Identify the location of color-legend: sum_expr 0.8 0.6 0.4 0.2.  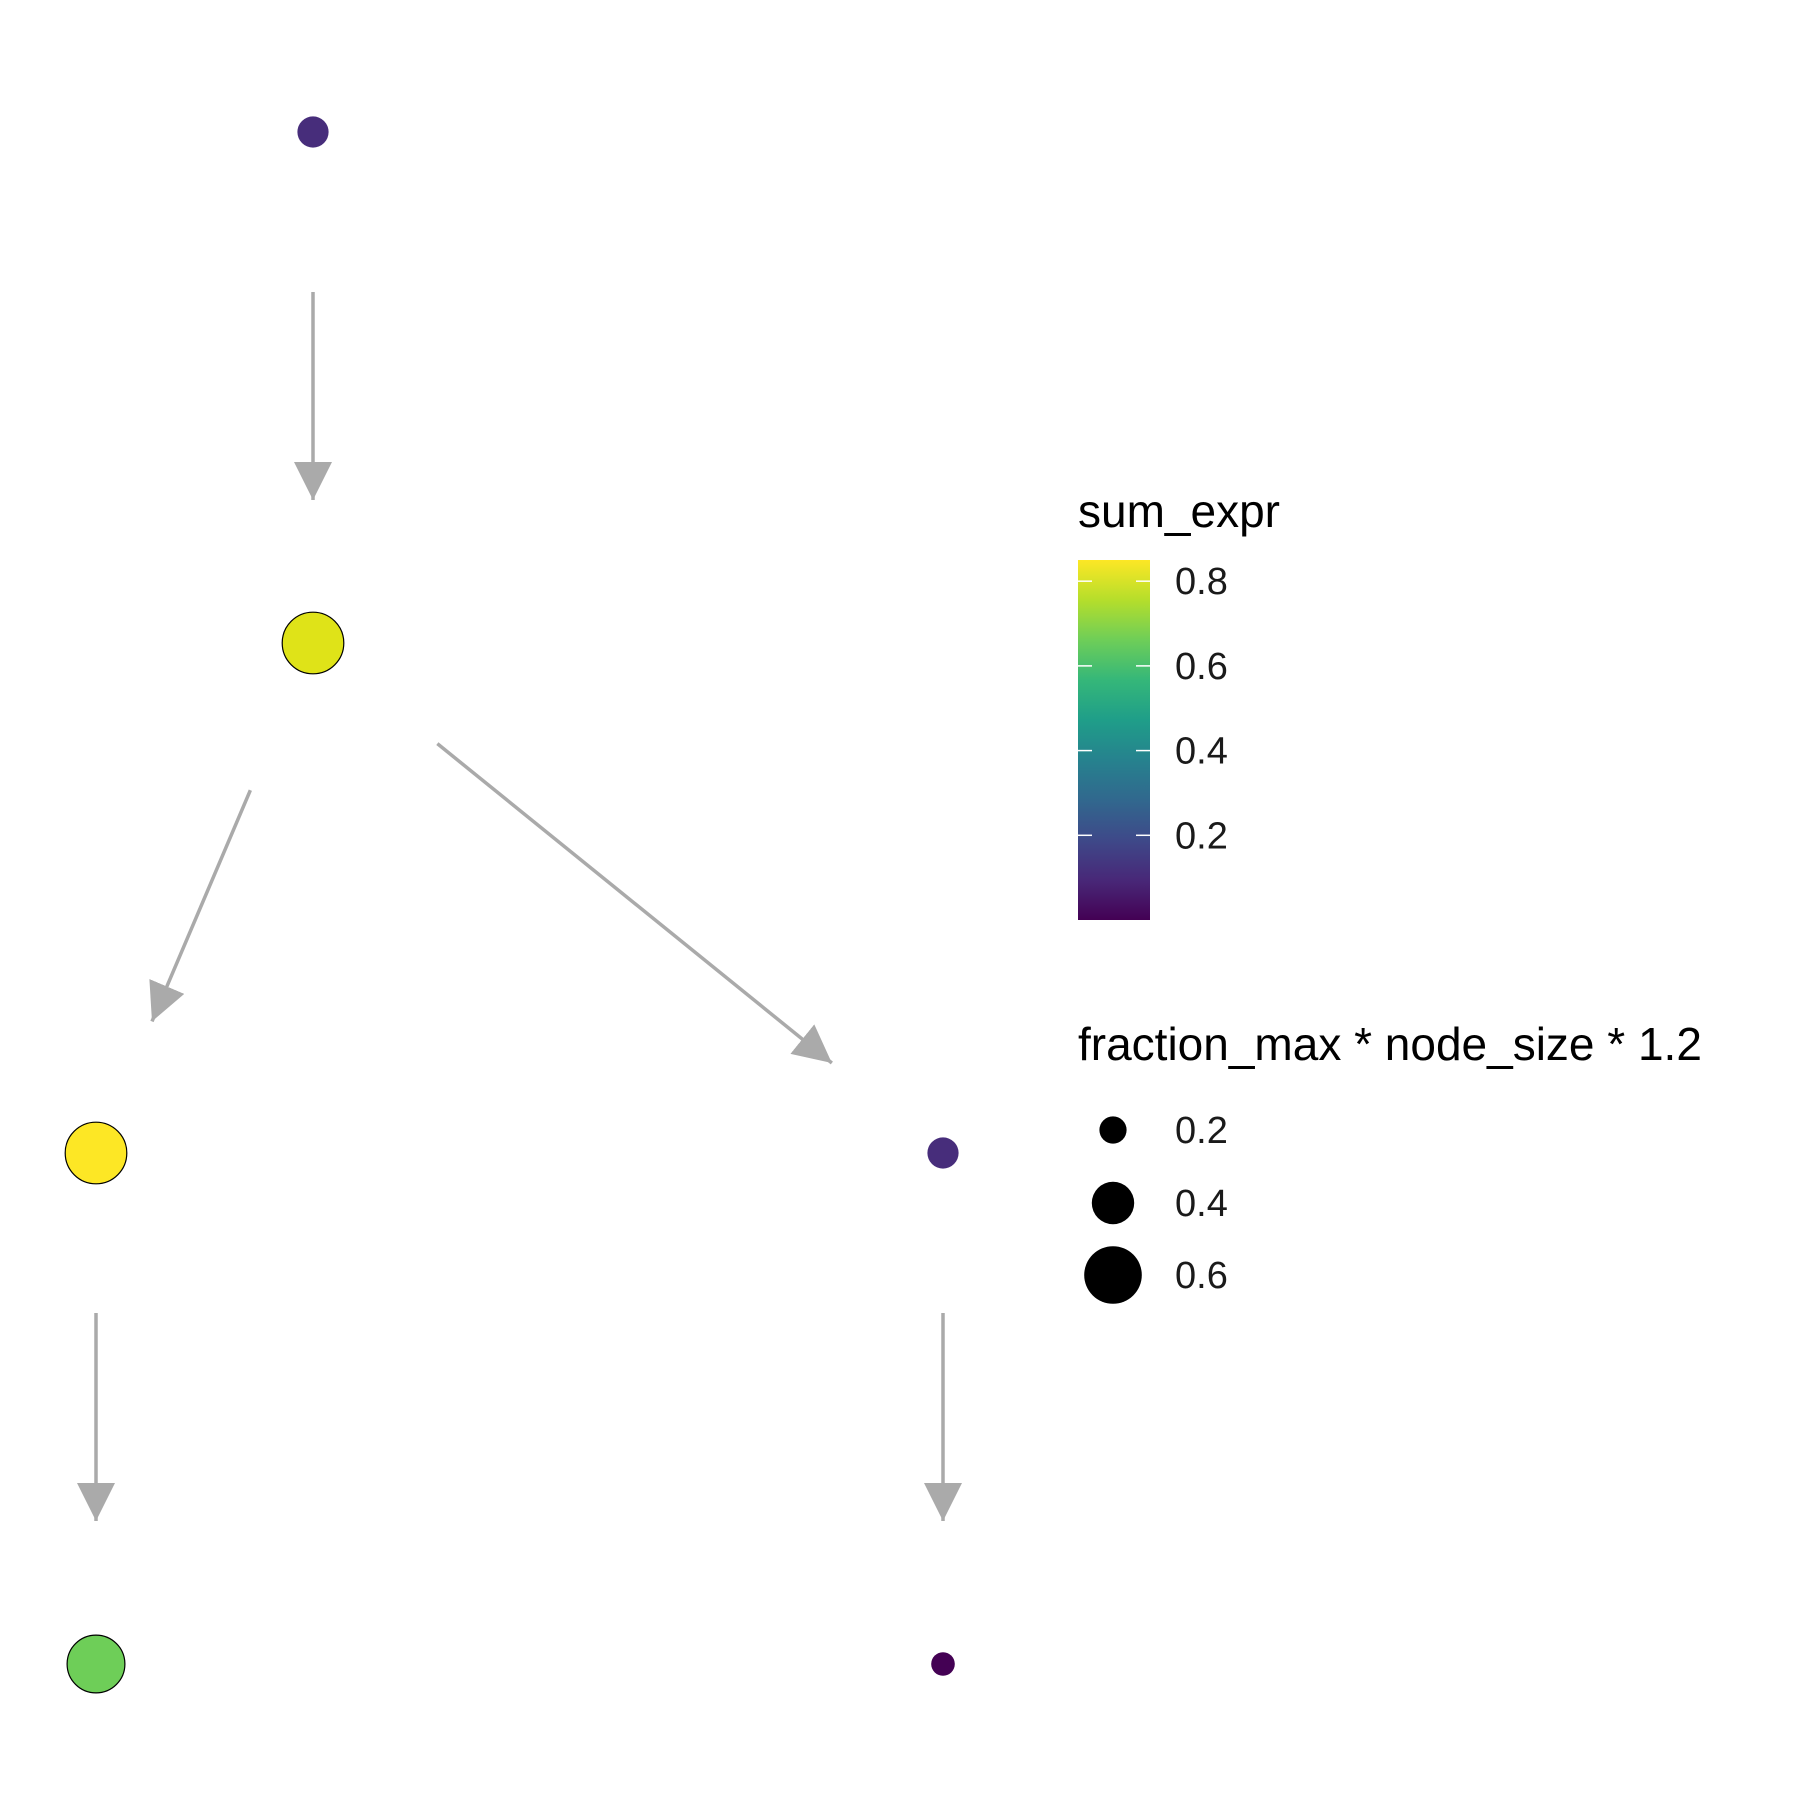
(1179, 702).